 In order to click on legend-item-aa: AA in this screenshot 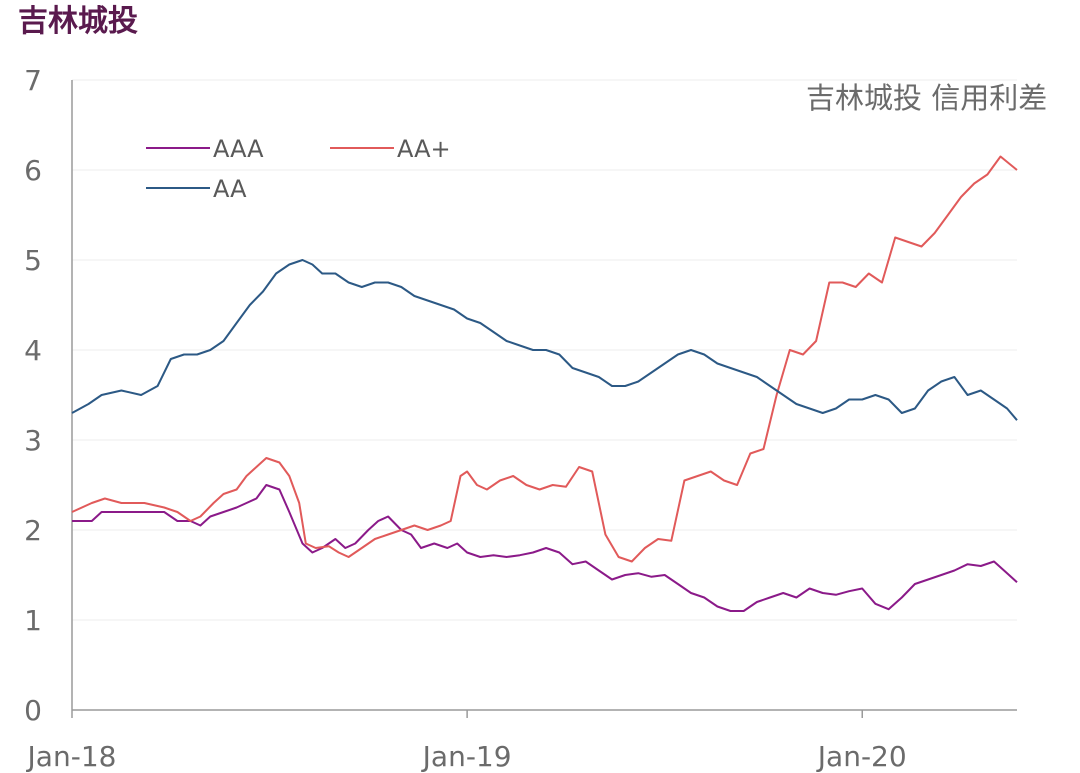, I will do `click(196, 189)`.